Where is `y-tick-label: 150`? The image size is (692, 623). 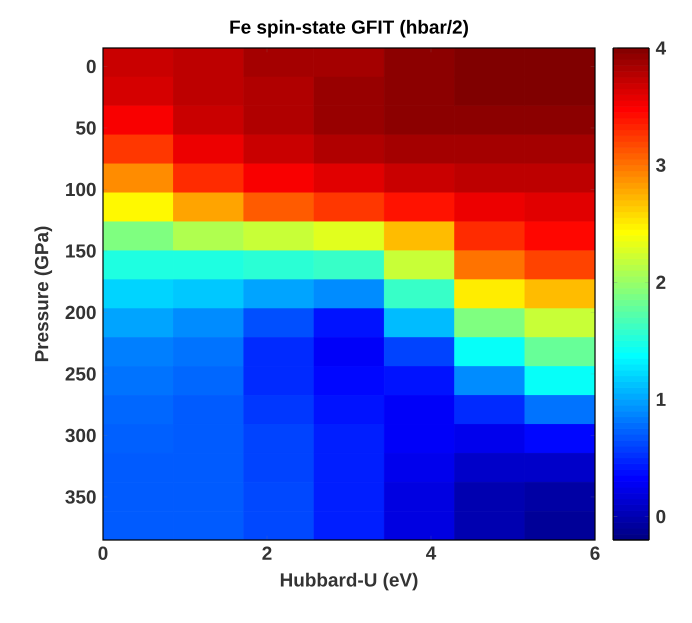
y-tick-label: 150 is located at coordinates (81, 251).